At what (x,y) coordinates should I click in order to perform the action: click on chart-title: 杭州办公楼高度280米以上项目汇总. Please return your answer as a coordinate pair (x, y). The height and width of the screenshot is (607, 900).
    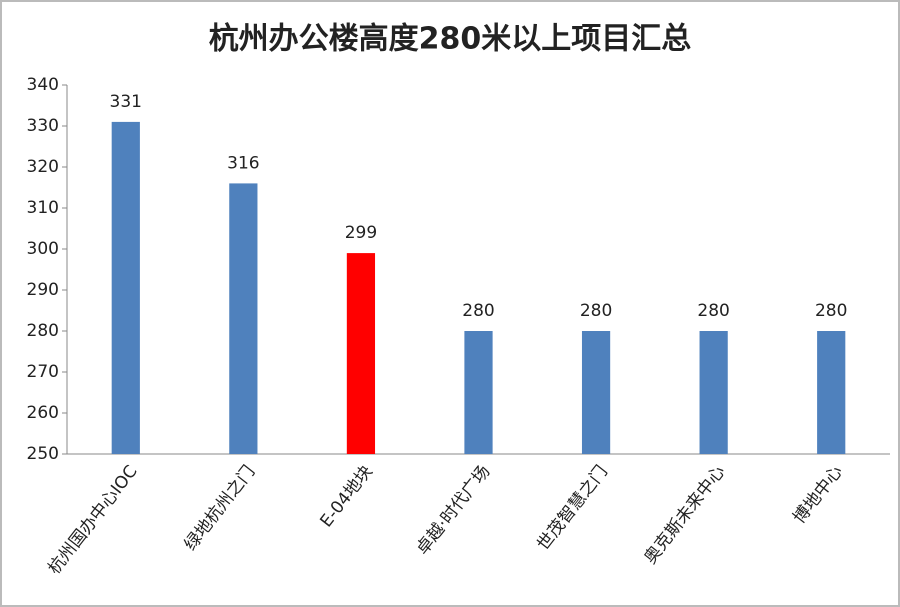
    Looking at the image, I should click on (450, 39).